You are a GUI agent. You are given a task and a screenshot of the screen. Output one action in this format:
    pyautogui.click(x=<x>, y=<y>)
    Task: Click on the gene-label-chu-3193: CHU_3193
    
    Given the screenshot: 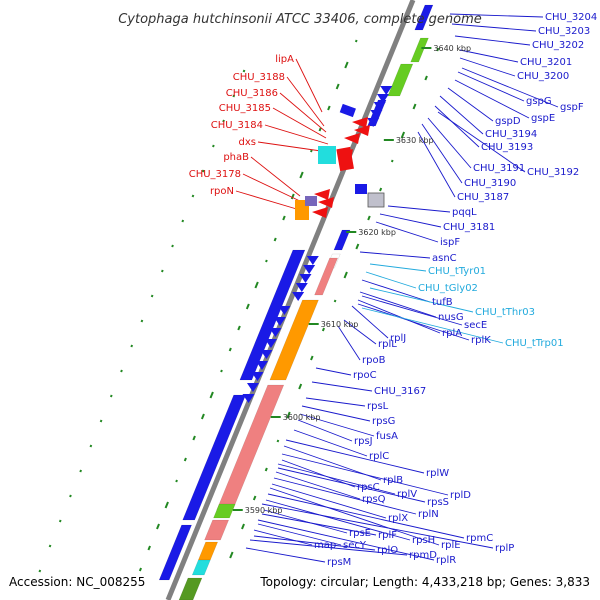 What is the action you would take?
    pyautogui.click(x=507, y=147)
    